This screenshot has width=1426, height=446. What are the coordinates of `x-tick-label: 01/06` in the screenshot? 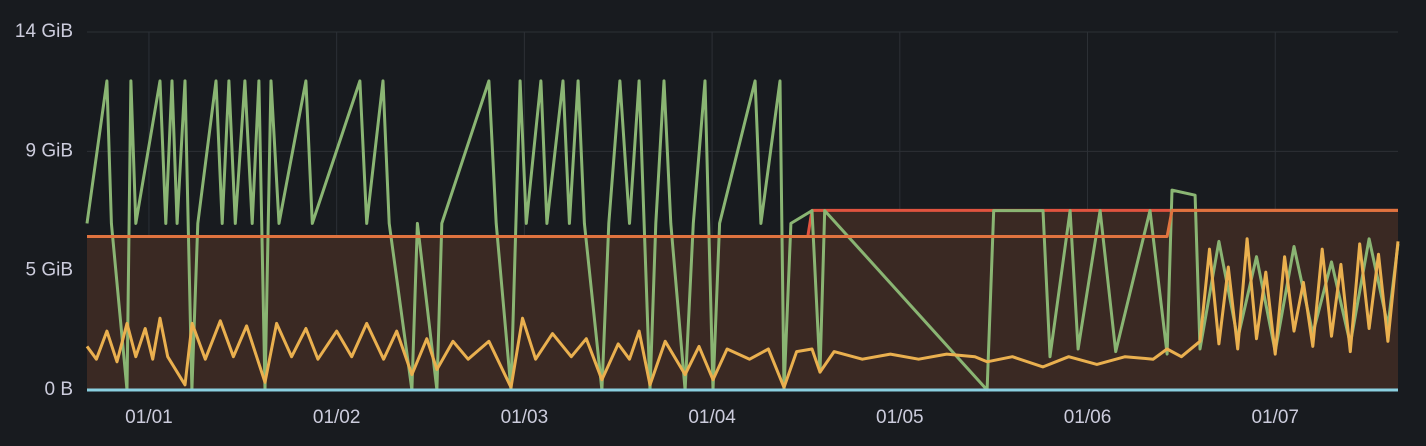 It's located at (1088, 417).